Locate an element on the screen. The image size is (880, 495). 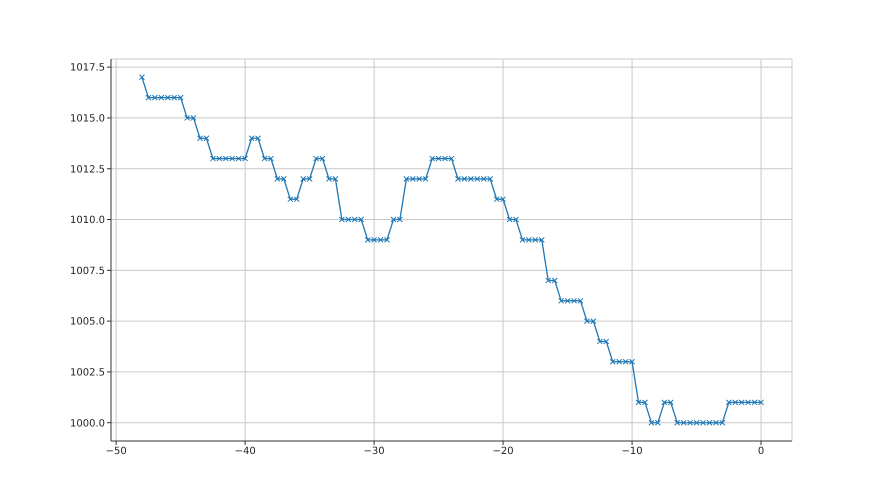
y-tick-label: 1010.0 is located at coordinates (87, 220).